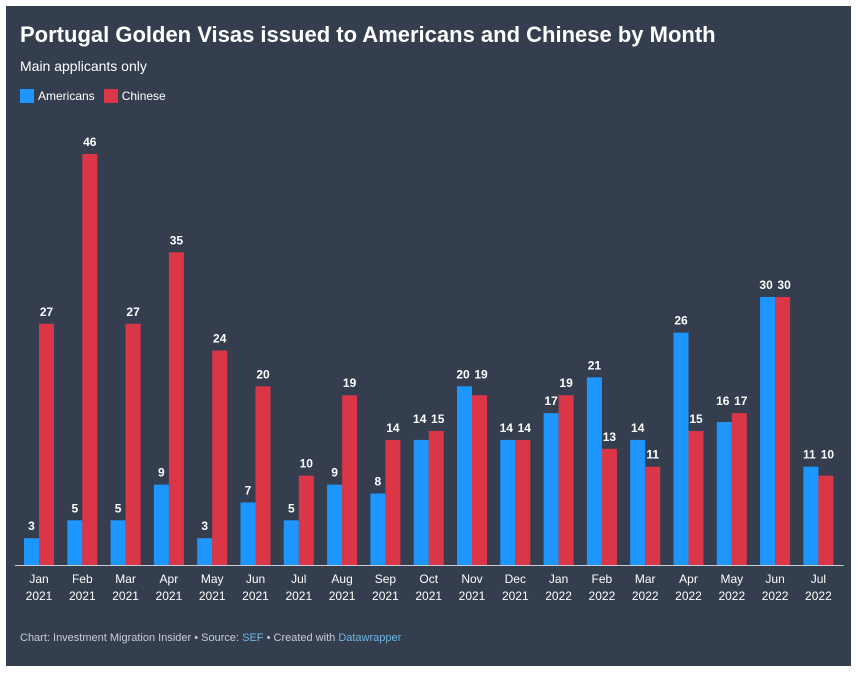 The image size is (857, 674). Describe the element at coordinates (595, 365) in the screenshot. I see `data-label-americans: 21` at that location.